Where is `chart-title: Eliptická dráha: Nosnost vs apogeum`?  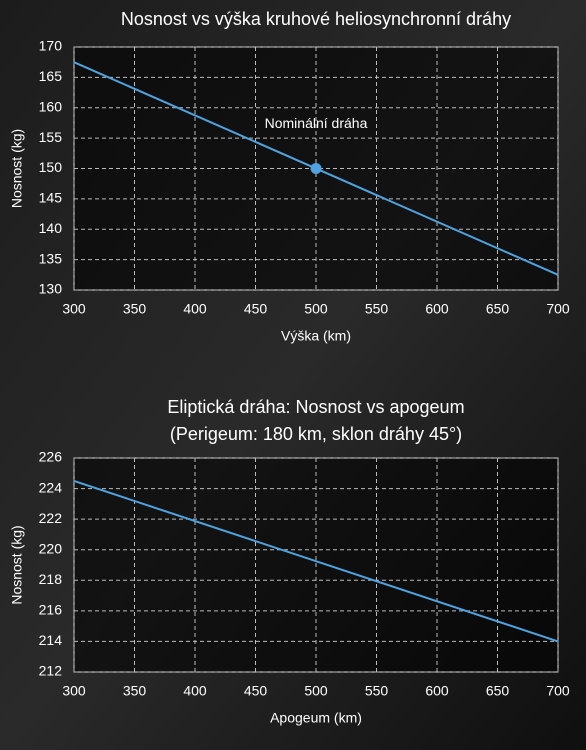
chart-title: Eliptická dráha: Nosnost vs apogeum is located at coordinates (315, 407).